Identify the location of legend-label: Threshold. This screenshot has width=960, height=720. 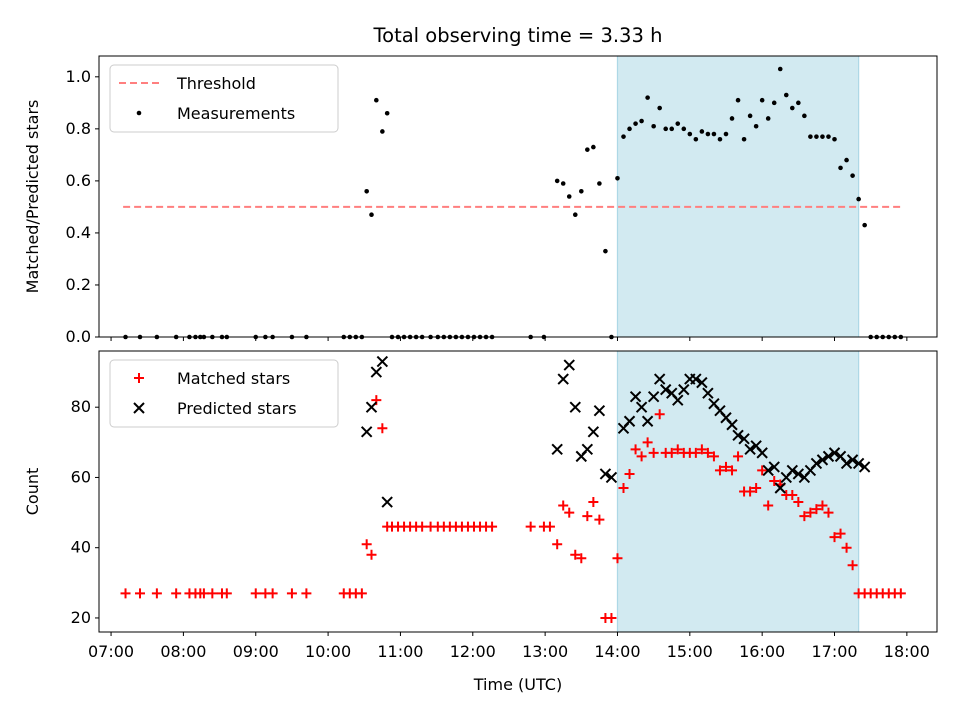
(216, 83).